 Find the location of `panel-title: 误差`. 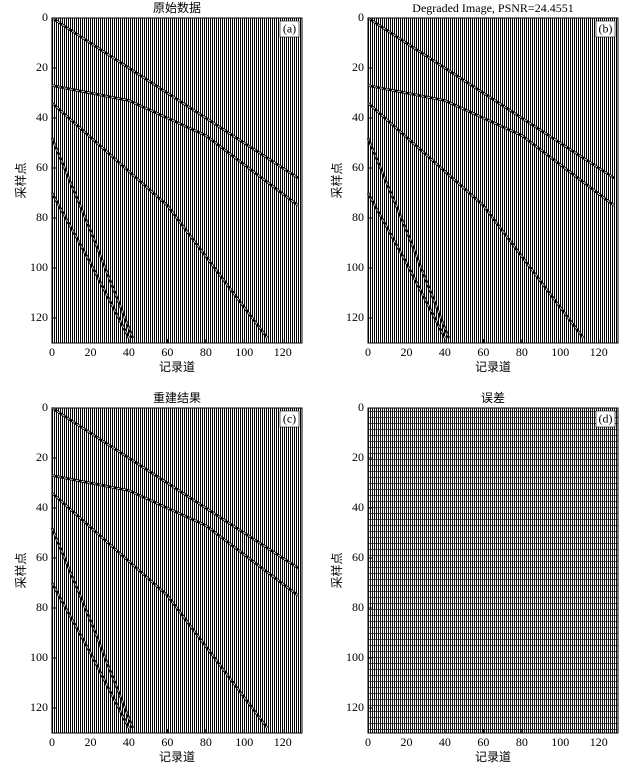

panel-title: 误差 is located at coordinates (493, 398).